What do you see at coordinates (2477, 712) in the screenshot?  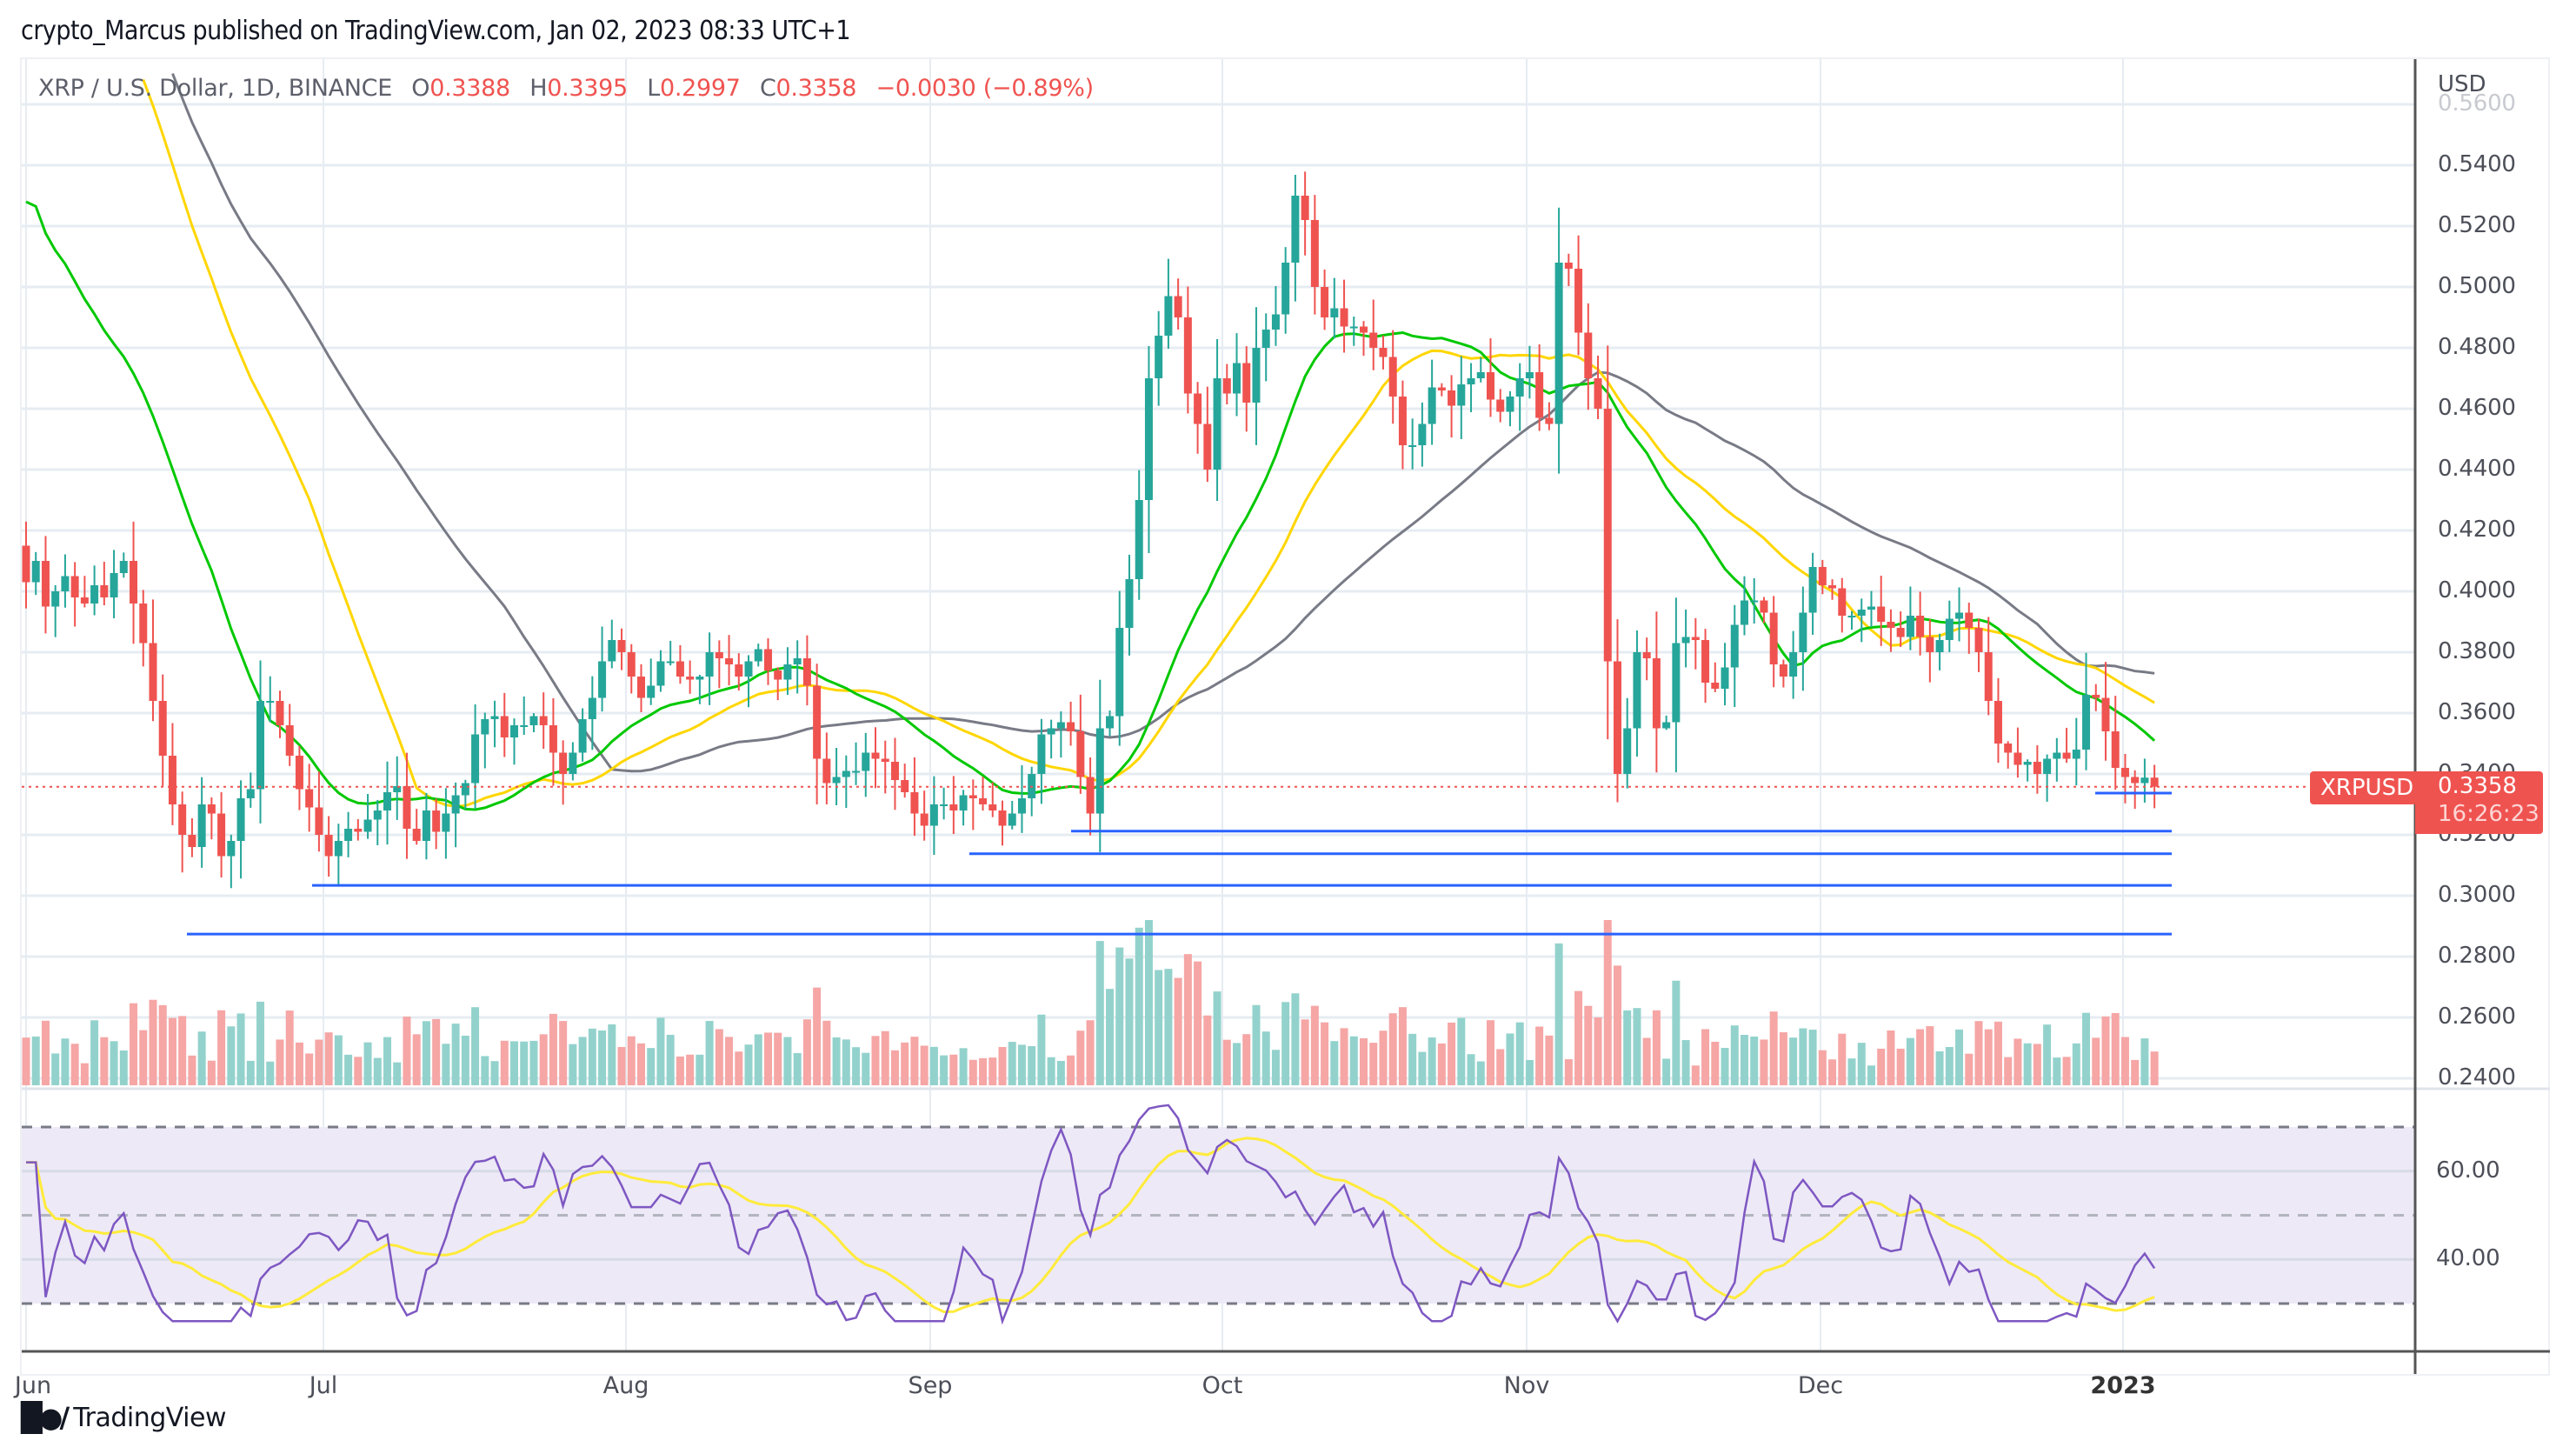 I see `price-tick: 0.3600` at bounding box center [2477, 712].